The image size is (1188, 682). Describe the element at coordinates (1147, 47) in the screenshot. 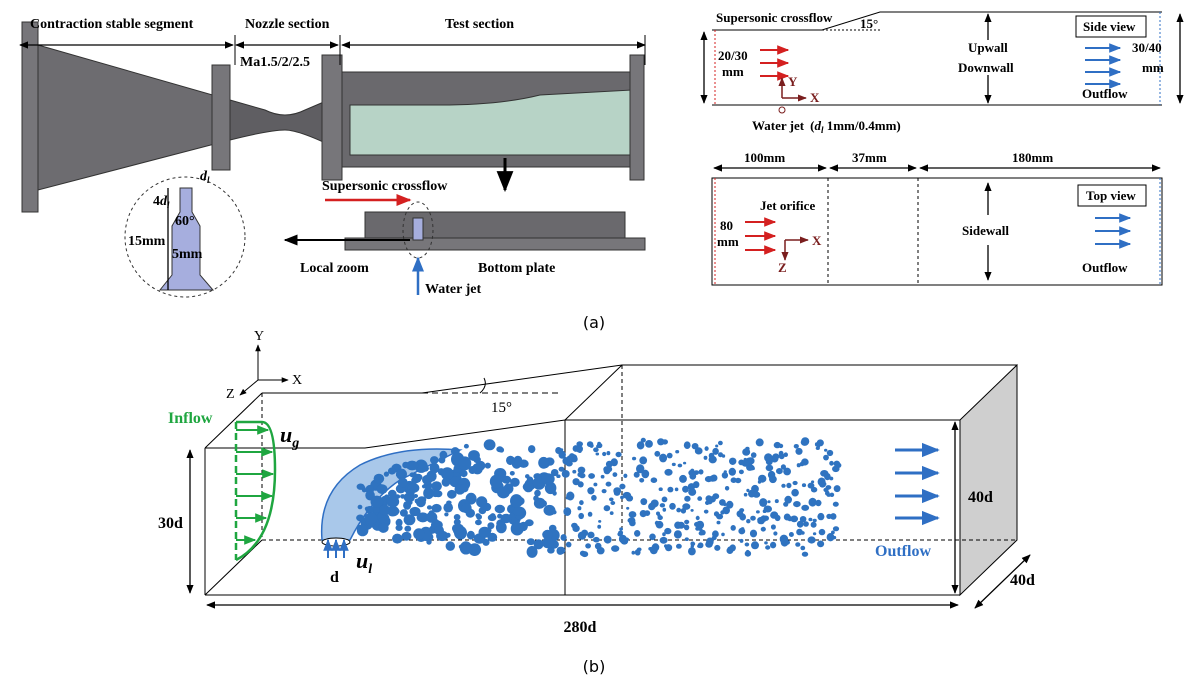

I see `label: 30/40` at that location.